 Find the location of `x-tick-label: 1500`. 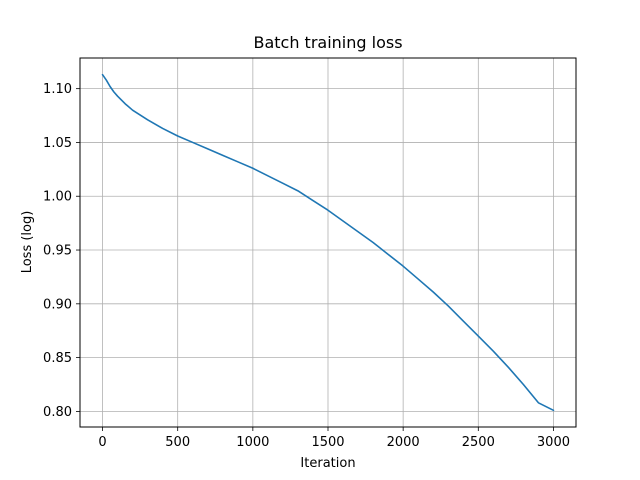

x-tick-label: 1500 is located at coordinates (327, 442).